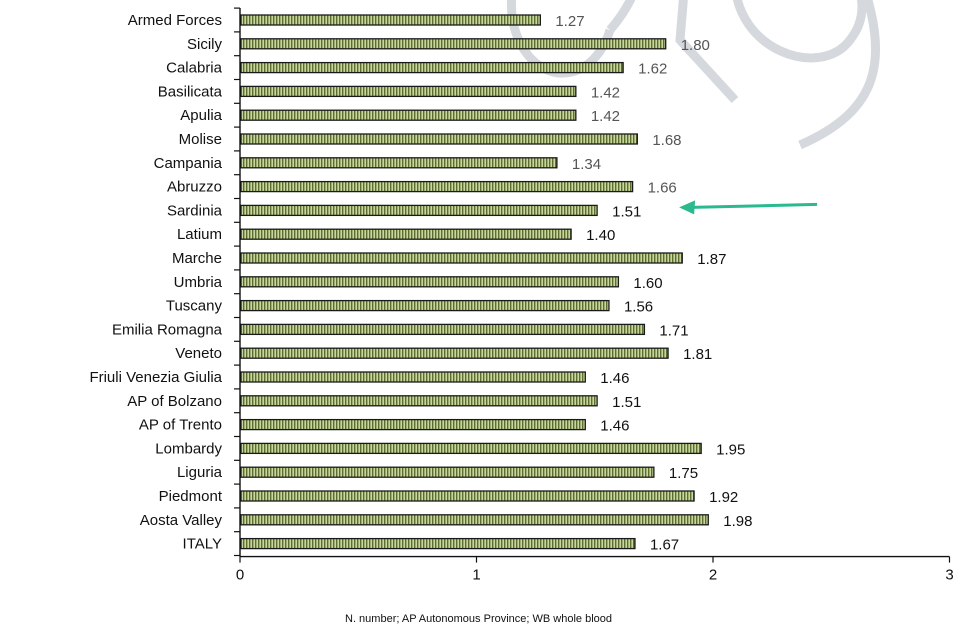  What do you see at coordinates (471, 448) in the screenshot?
I see `bar-lombardy` at bounding box center [471, 448].